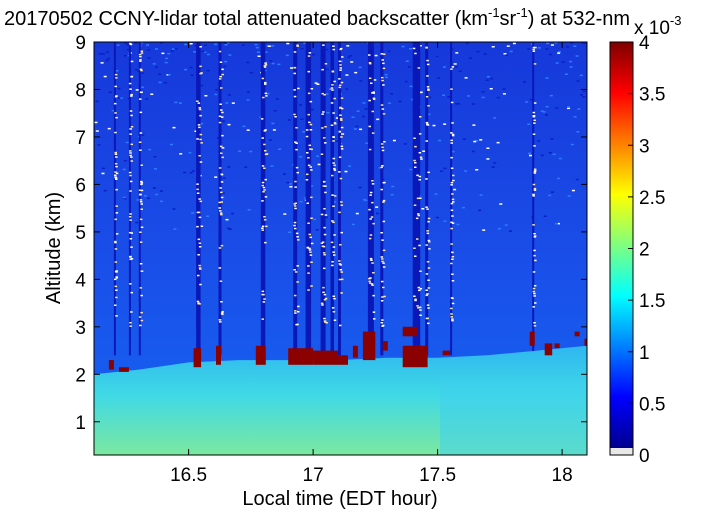  Describe the element at coordinates (80, 138) in the screenshot. I see `y-tick-label: 7` at that location.